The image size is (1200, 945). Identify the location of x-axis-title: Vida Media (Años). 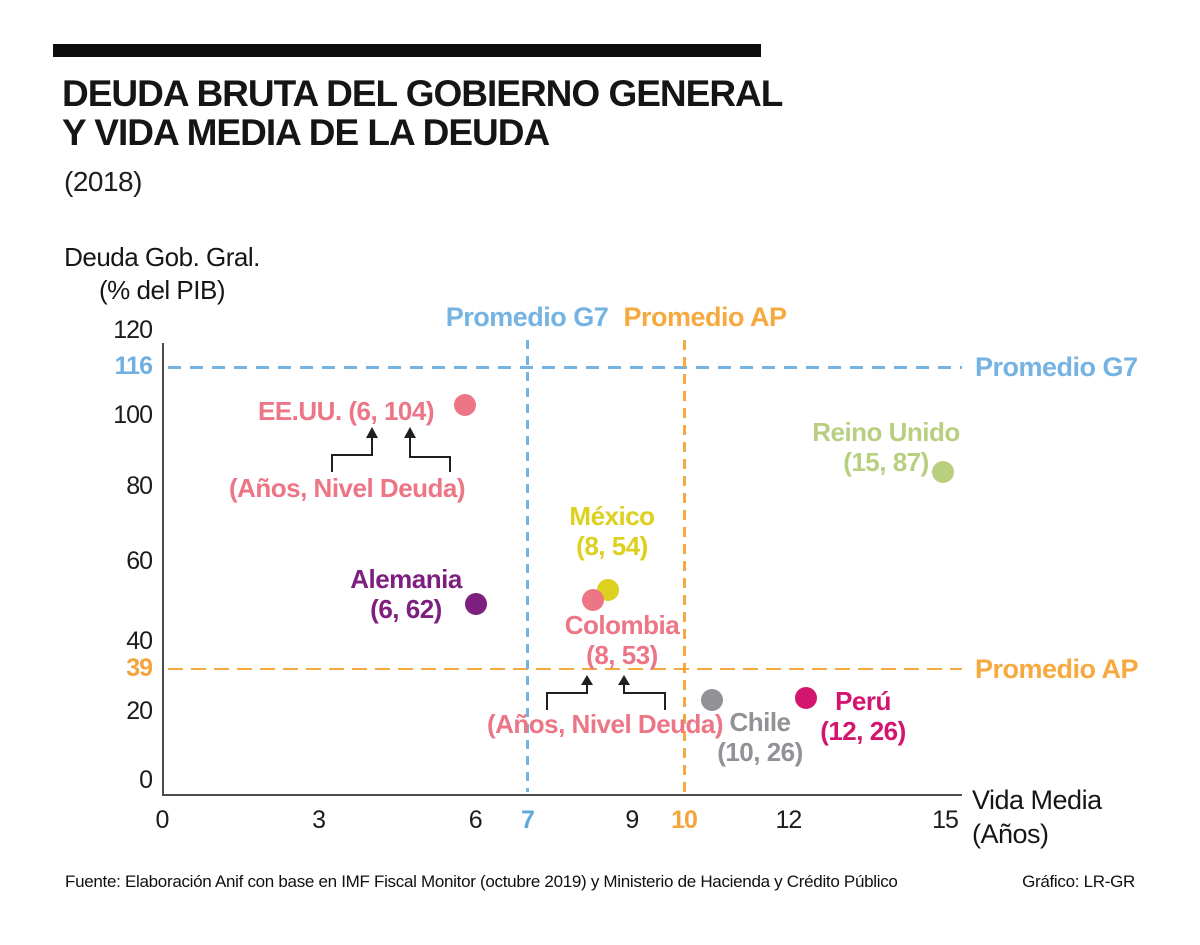
(1037, 817).